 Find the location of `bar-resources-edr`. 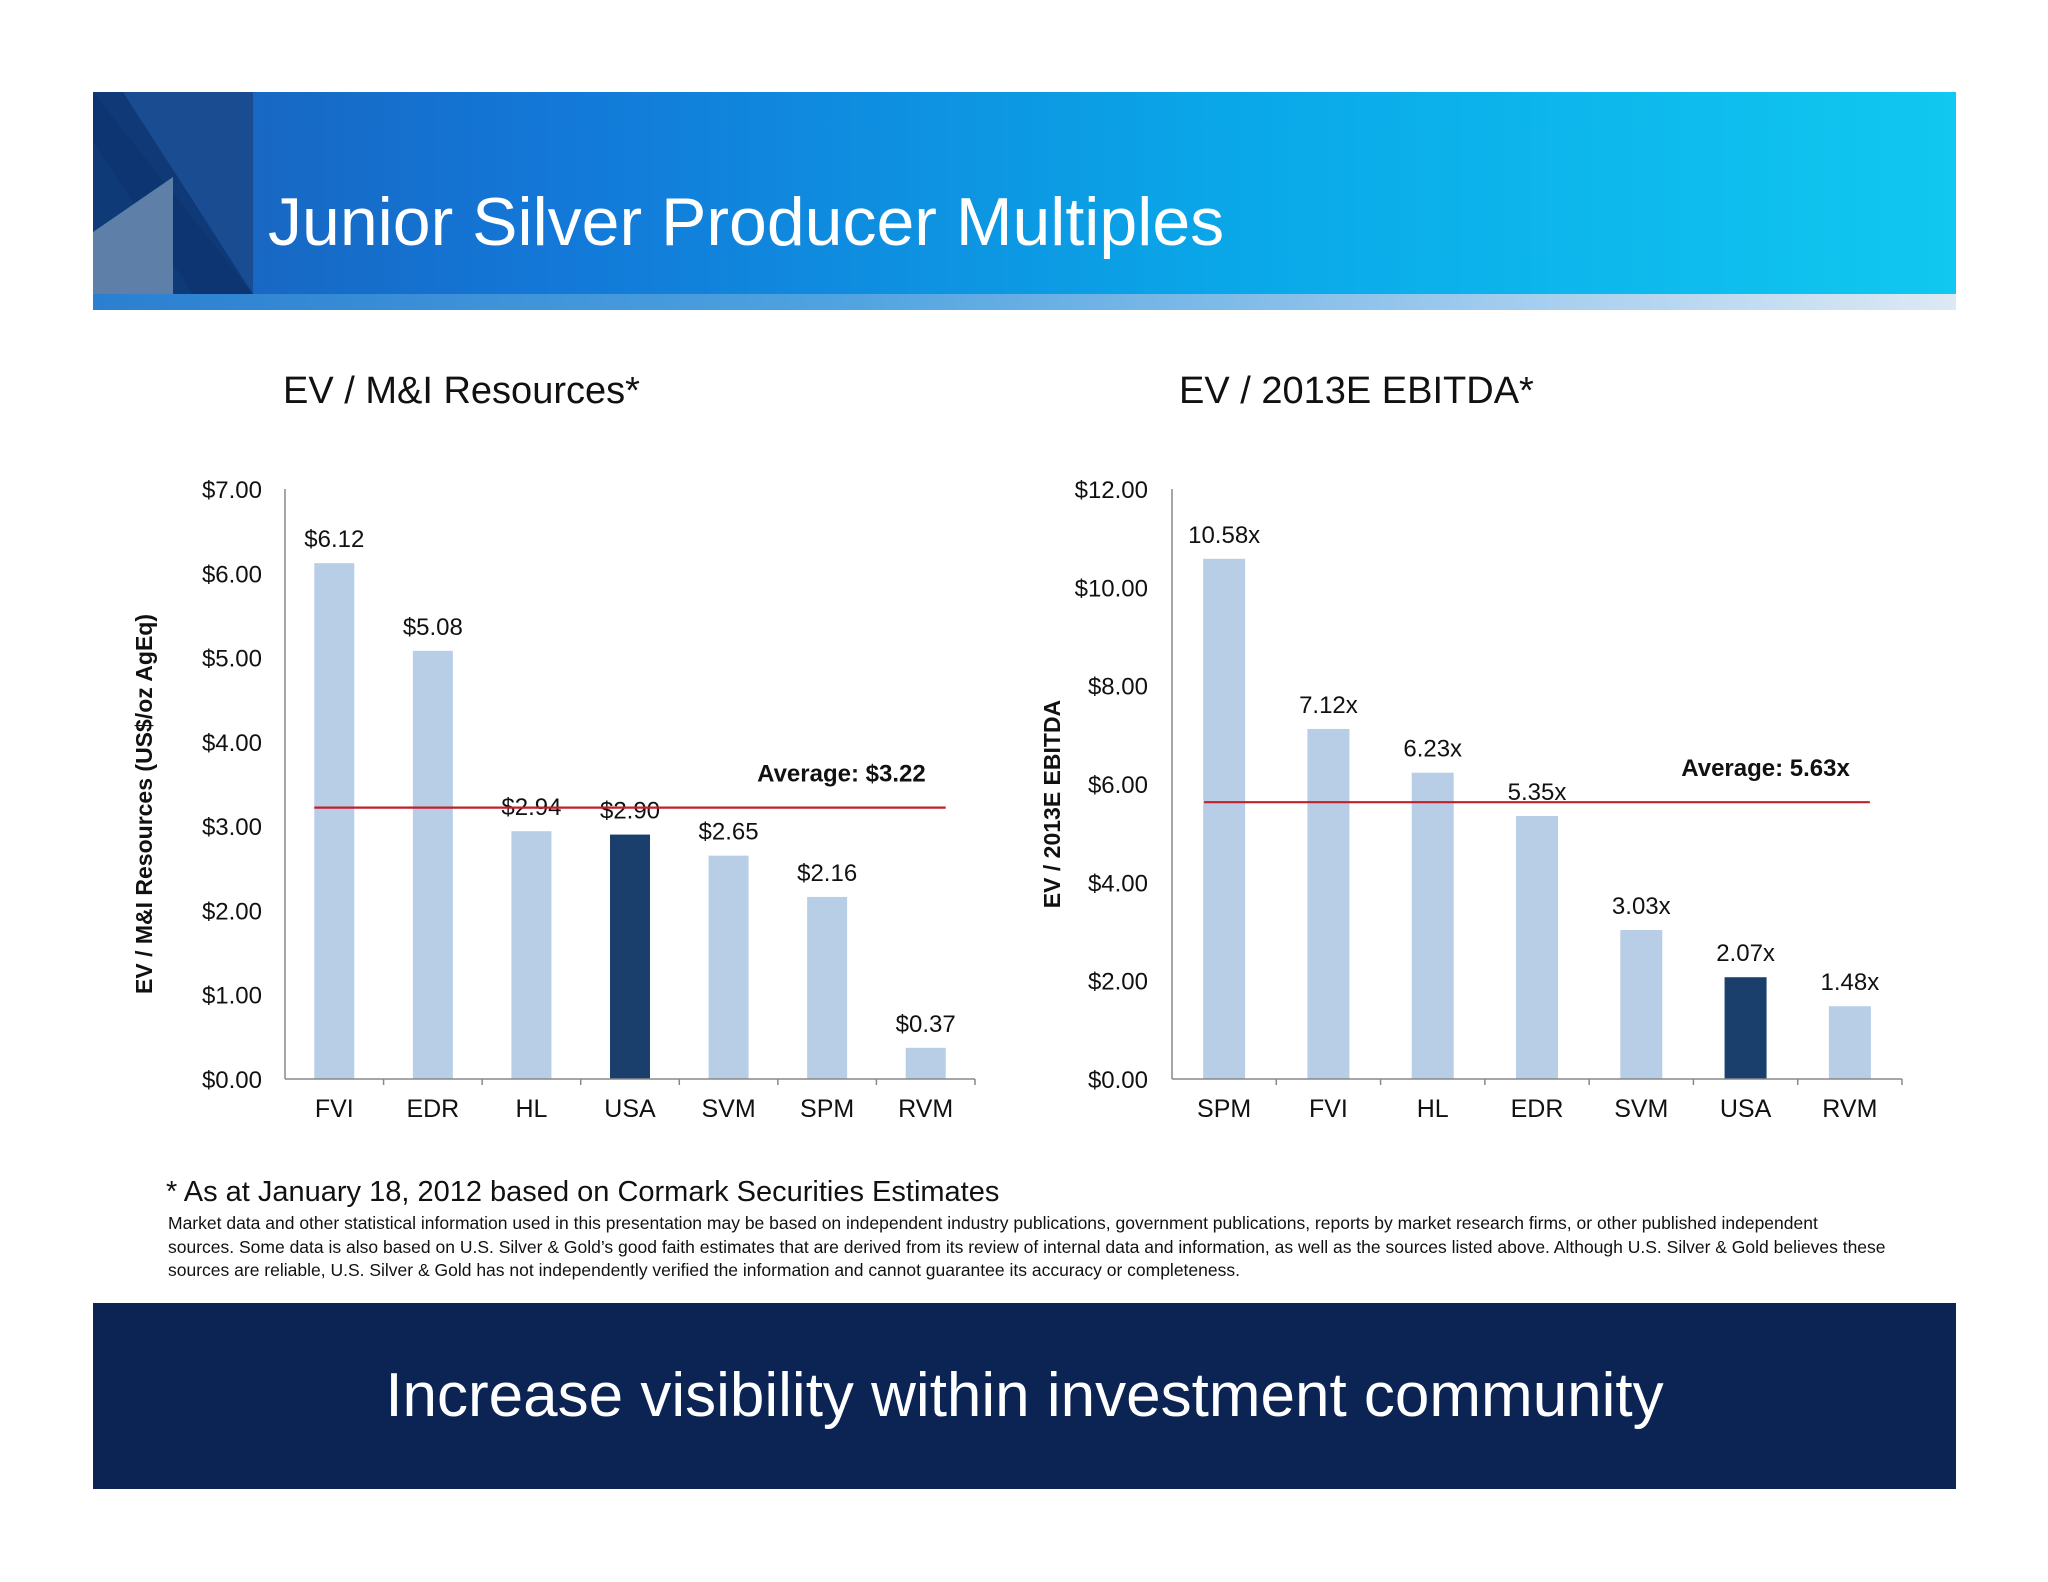

bar-resources-edr is located at coordinates (432, 864).